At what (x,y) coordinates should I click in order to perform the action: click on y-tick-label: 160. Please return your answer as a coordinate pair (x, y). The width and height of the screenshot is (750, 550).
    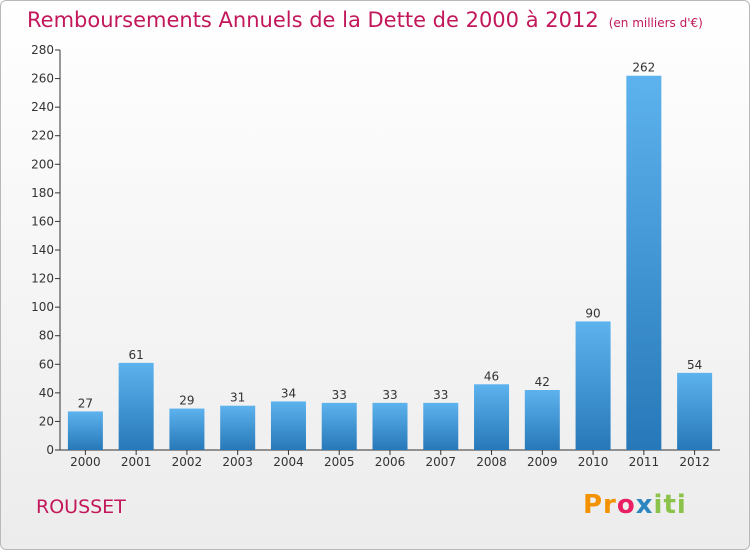
    Looking at the image, I should click on (42, 221).